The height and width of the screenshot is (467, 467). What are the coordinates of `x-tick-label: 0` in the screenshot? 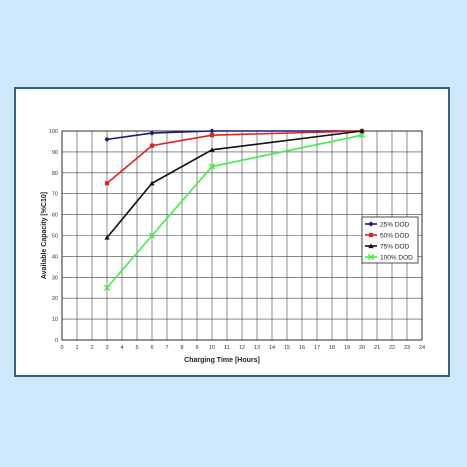 It's located at (61, 348).